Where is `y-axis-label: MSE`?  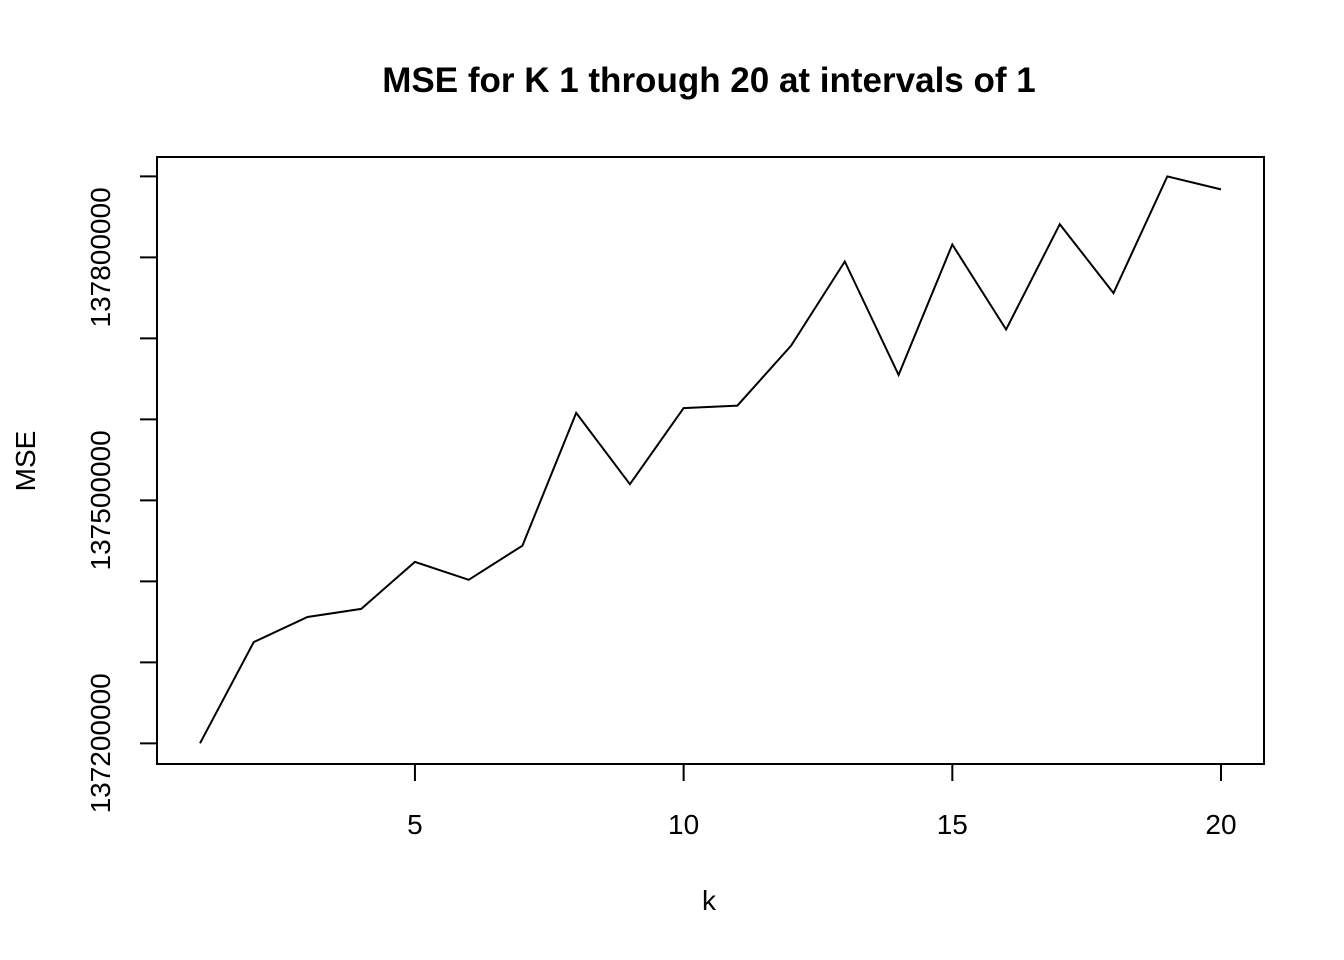
y-axis-label: MSE is located at coordinates (25, 461).